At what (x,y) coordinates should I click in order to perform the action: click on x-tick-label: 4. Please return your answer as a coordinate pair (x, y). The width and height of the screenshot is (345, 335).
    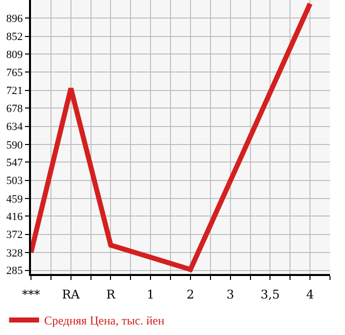
    Looking at the image, I should click on (310, 294).